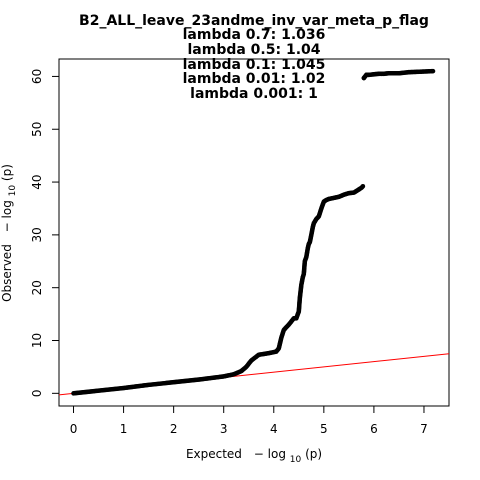  I want to click on x-tick-label: 4, so click(274, 429).